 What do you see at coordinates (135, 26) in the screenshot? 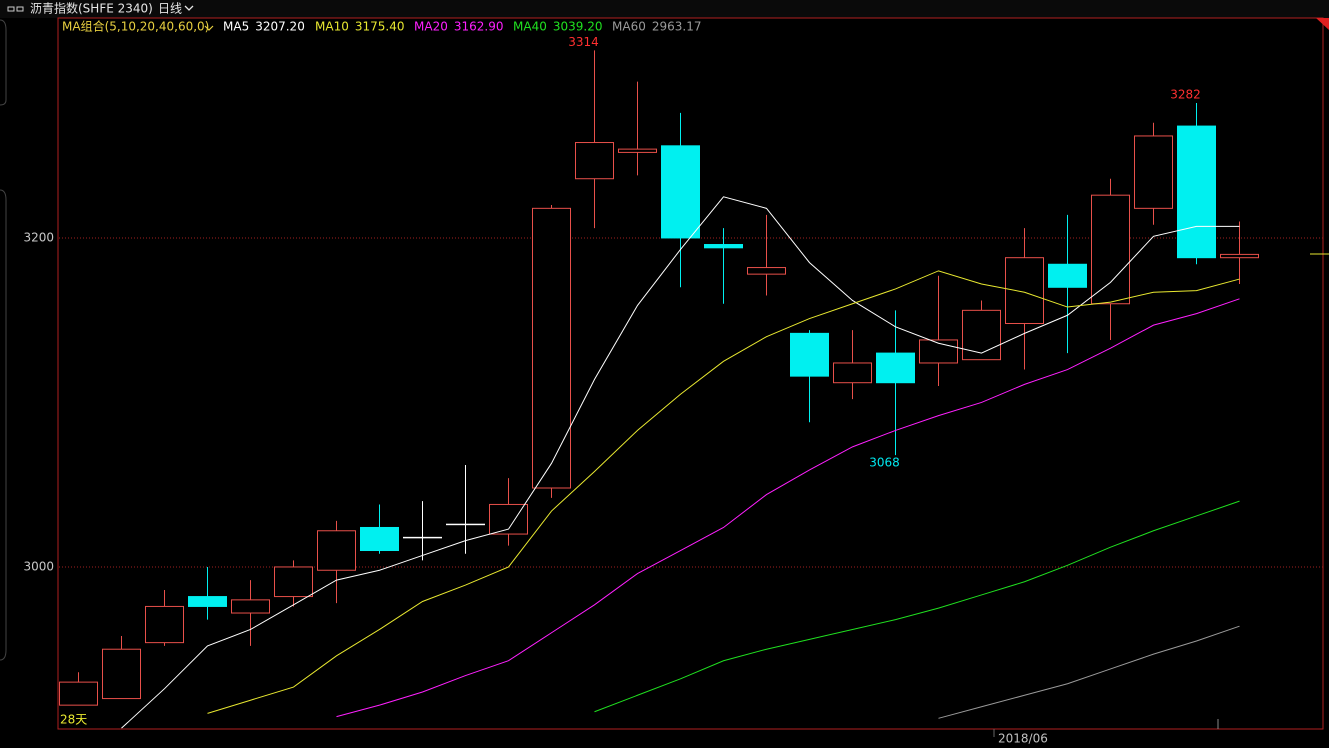
I see `indicator-label: MA组合(5,10,20,40,60,0)` at bounding box center [135, 26].